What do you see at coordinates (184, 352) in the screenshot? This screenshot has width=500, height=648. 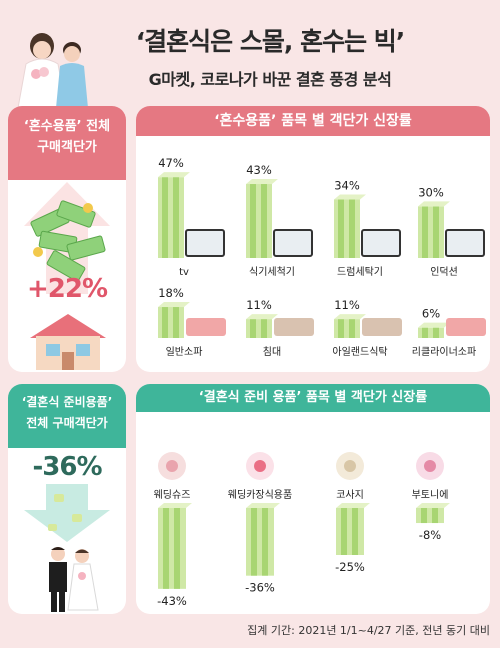 I see `category-label-item-5: 일반소파` at bounding box center [184, 352].